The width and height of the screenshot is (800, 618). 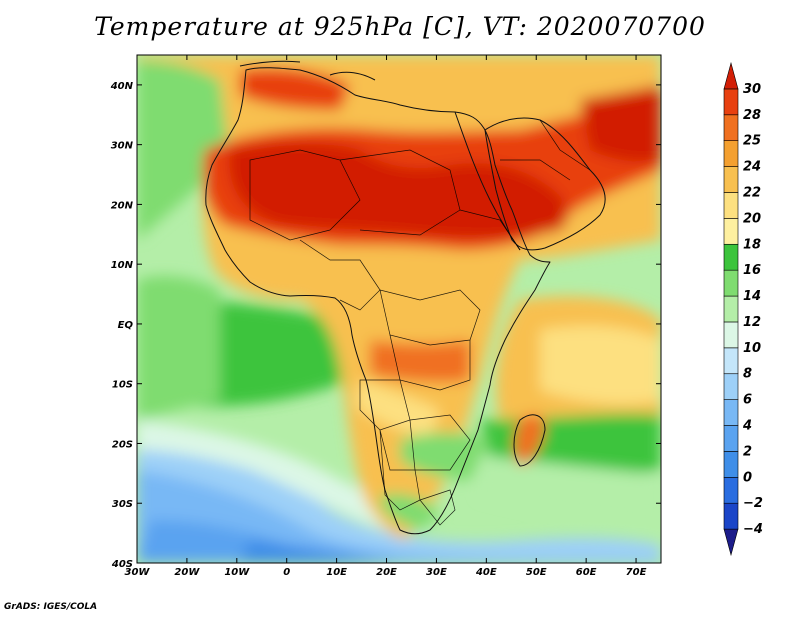 What do you see at coordinates (752, 89) in the screenshot?
I see `colorbar-level-label: 30` at bounding box center [752, 89].